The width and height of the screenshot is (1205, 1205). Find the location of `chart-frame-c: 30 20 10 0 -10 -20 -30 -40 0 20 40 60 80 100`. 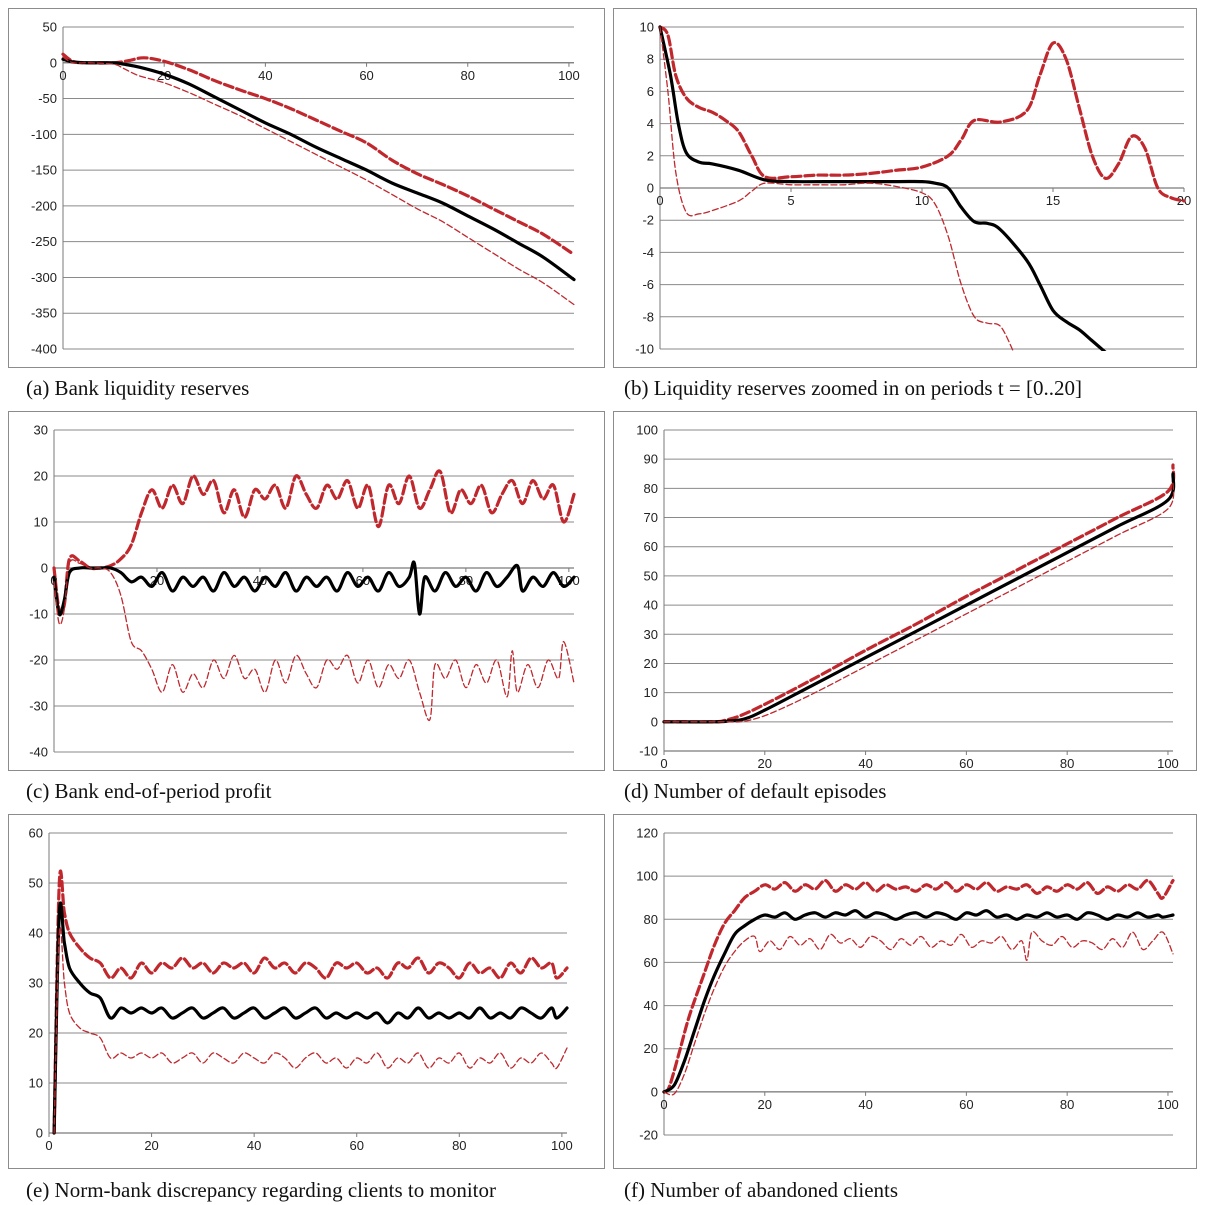

chart-frame-c: 30 20 10 0 -10 -20 -30 -40 0 20 40 60 80 100 is located at coordinates (306, 591).